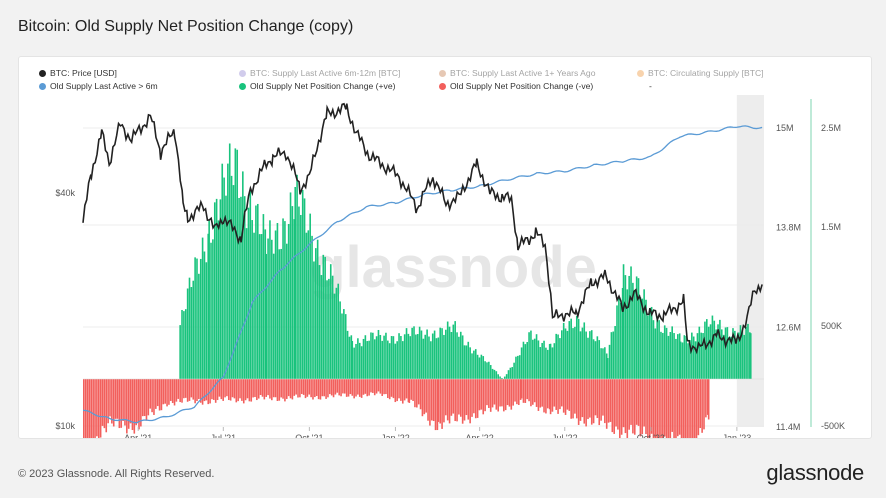 Image resolution: width=886 pixels, height=498 pixels. I want to click on legend-item-3: BTC: Circulating Supply [BTC], so click(700, 73).